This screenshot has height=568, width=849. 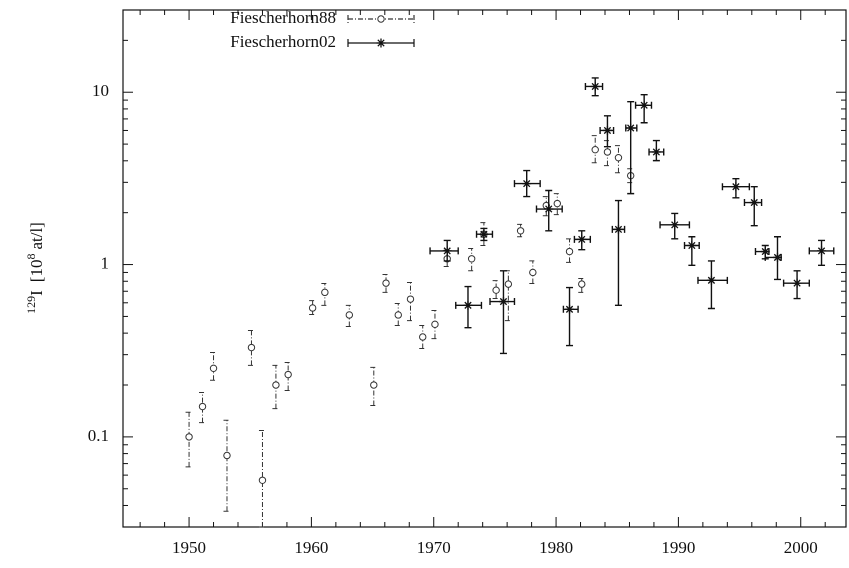 I want to click on y-axis-label: 129I [108 at/l], so click(x=35, y=268).